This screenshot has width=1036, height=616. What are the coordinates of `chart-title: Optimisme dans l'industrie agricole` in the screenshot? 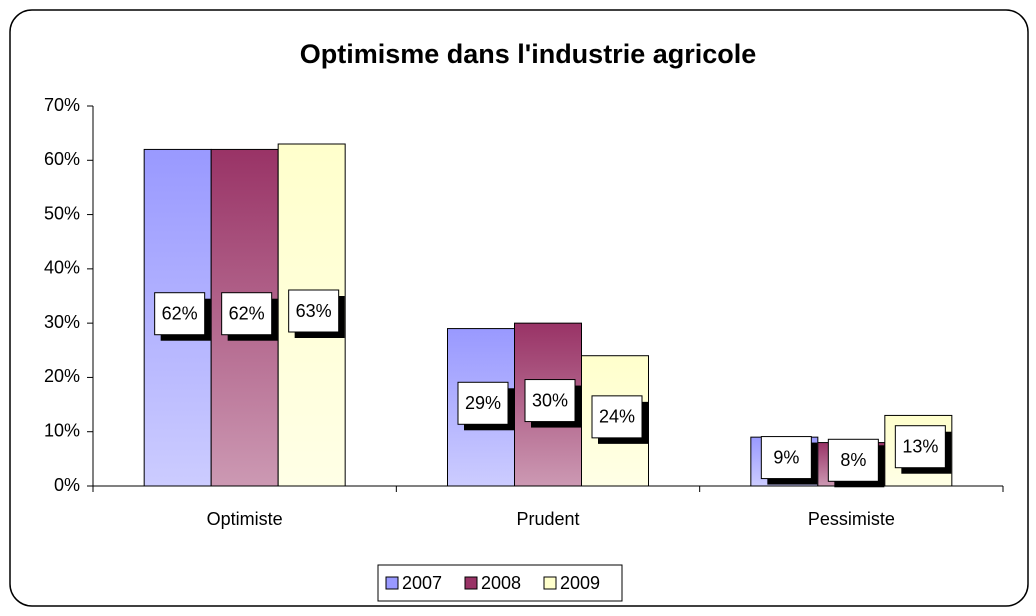 It's located at (528, 54).